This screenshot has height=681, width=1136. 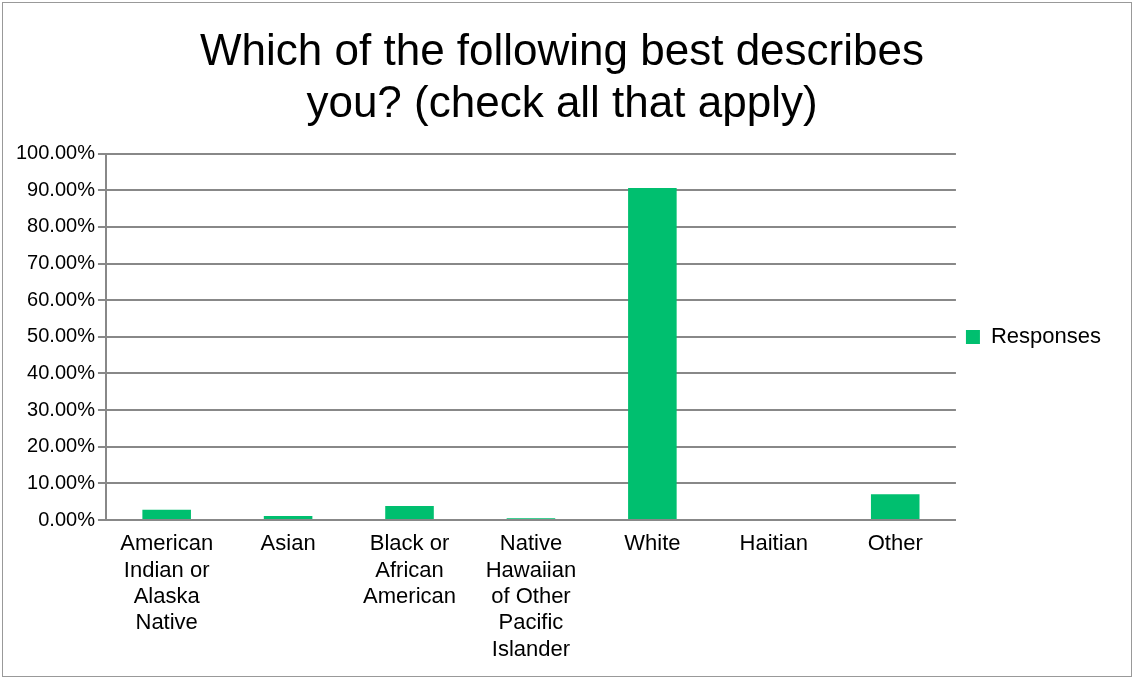 I want to click on y-tick-label: 70.00%, so click(x=61, y=262).